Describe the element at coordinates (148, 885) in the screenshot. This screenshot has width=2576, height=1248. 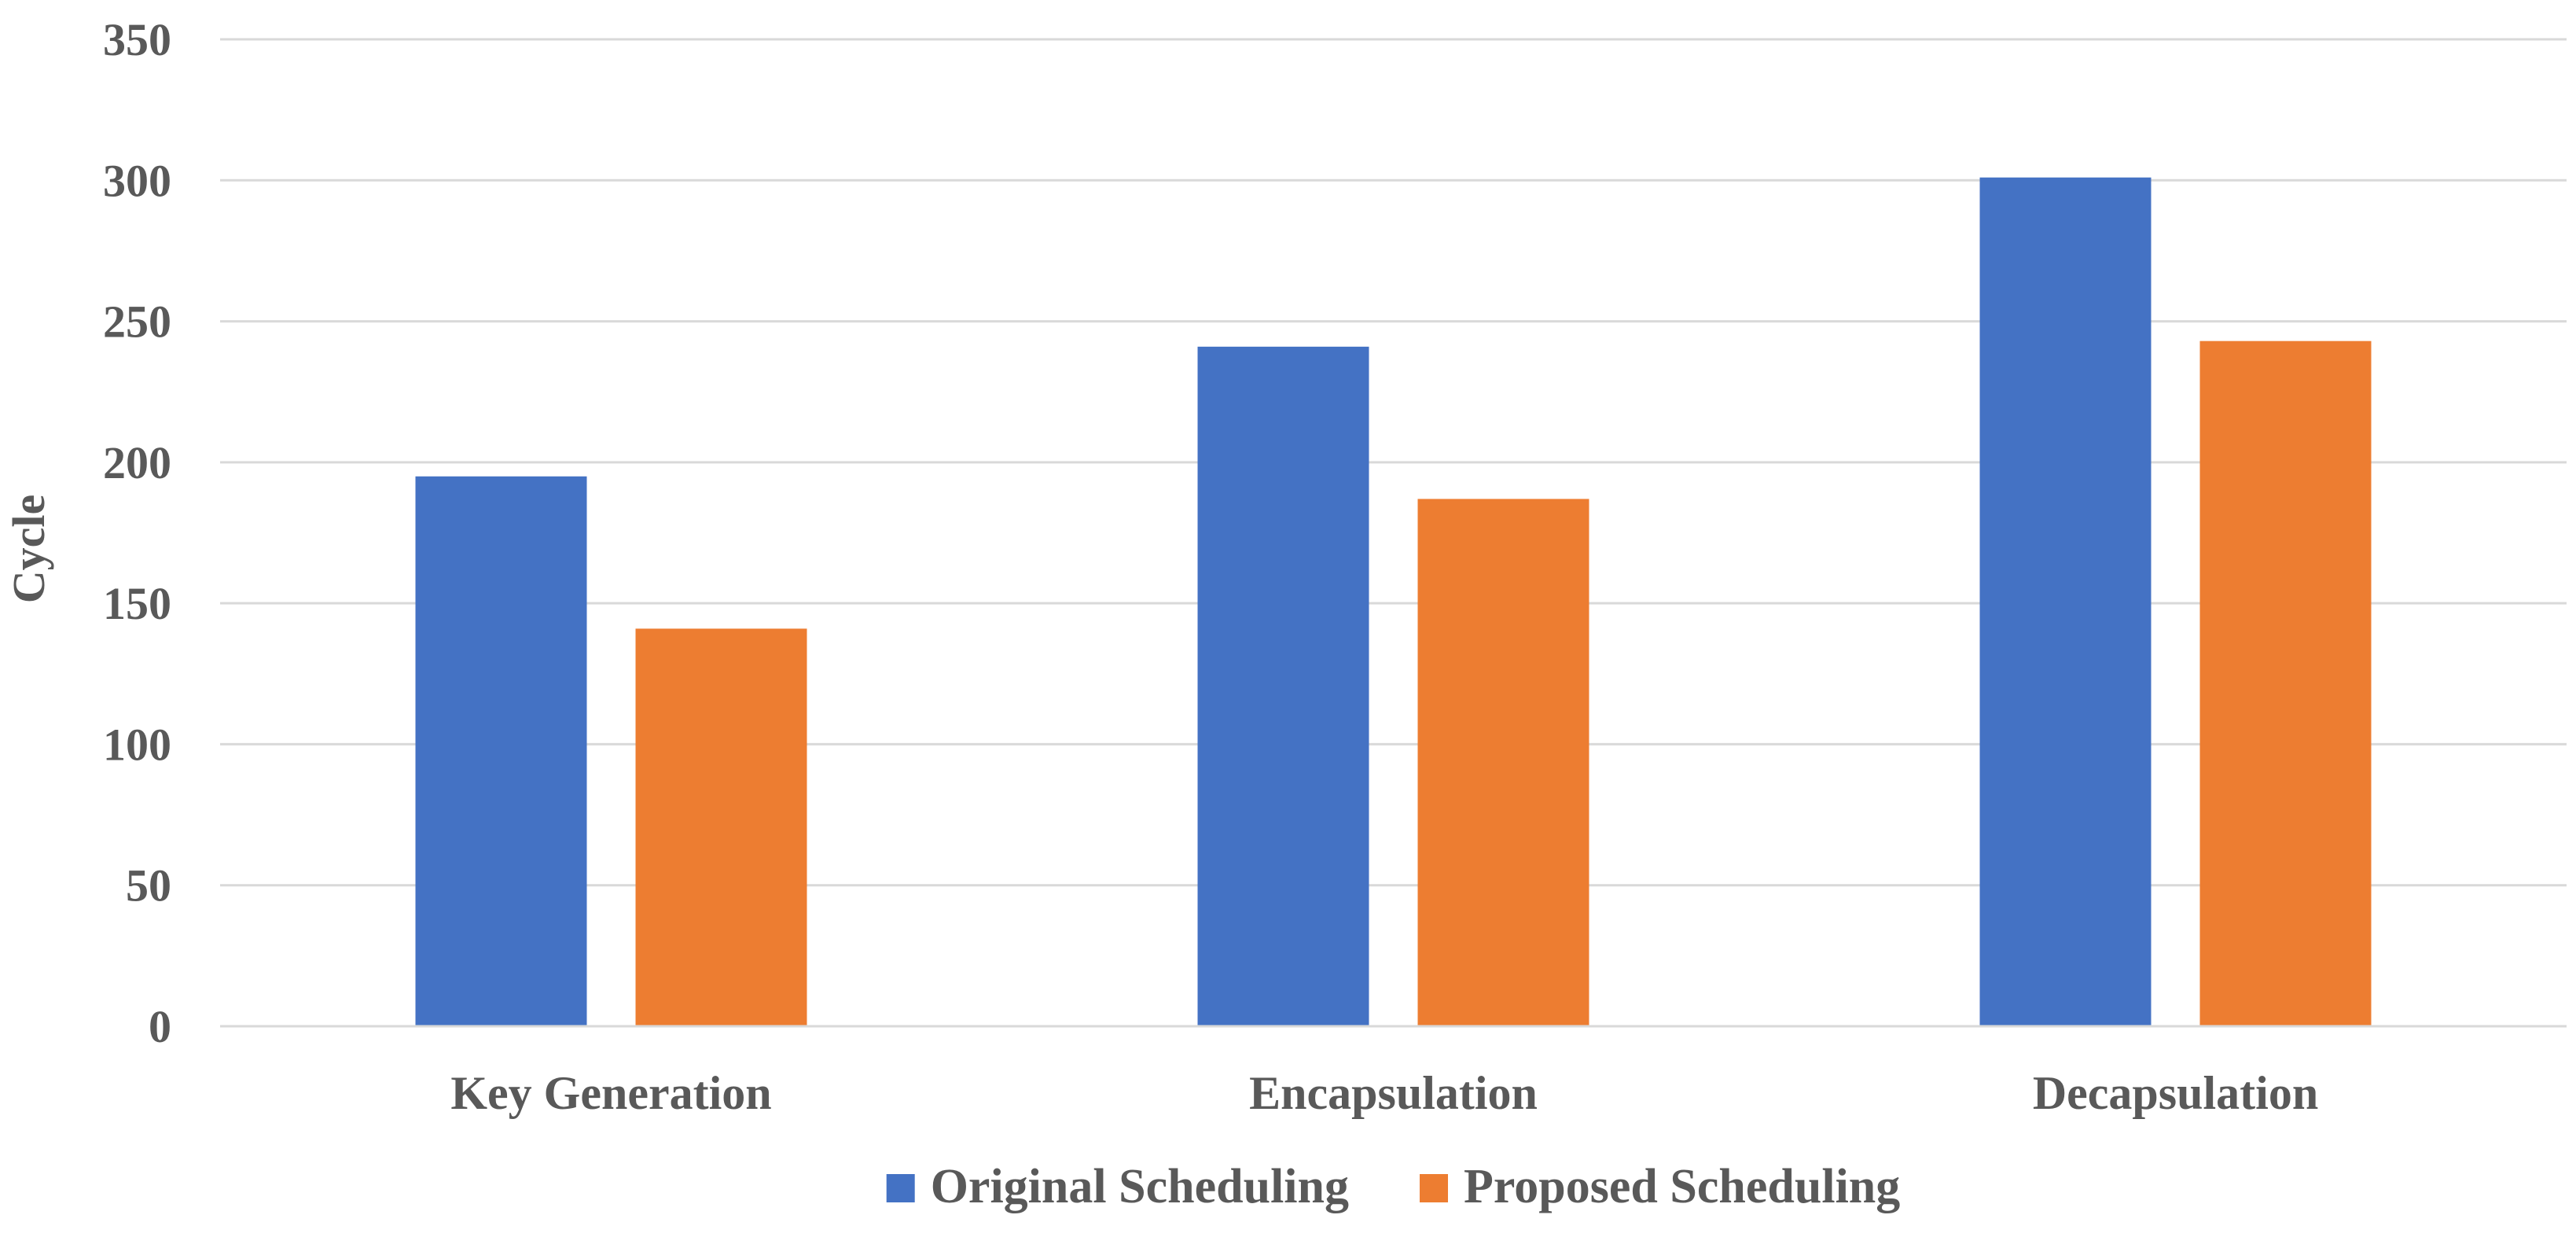
I see `y-tick-label: 50` at that location.